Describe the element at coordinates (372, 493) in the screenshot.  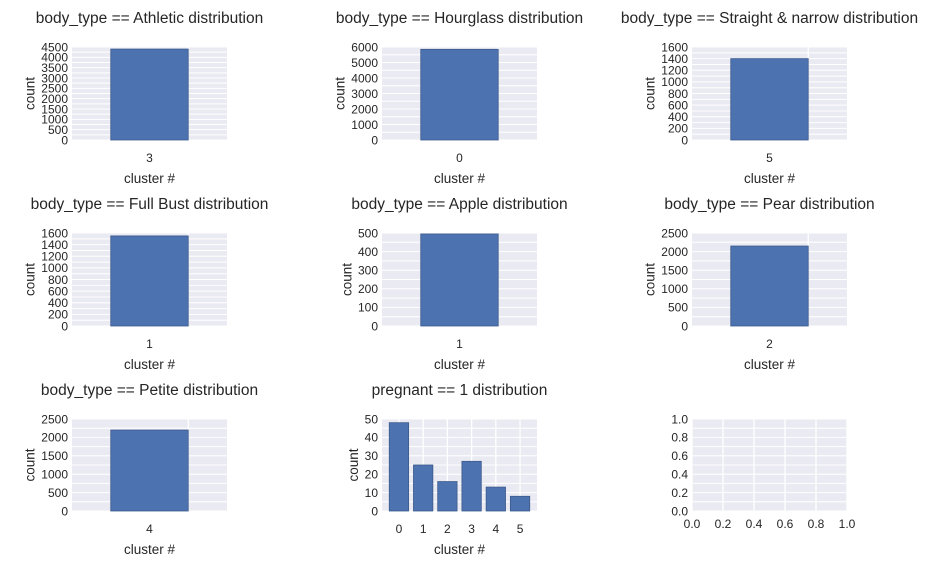
I see `y-tick-label: 10` at that location.